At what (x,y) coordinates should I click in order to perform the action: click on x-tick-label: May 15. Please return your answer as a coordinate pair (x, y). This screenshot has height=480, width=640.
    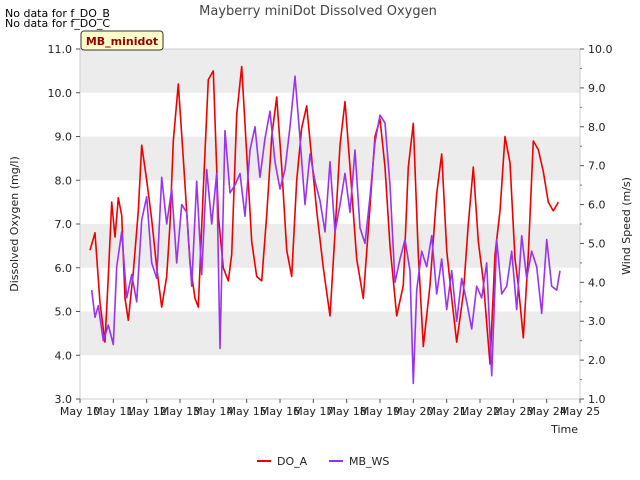
    Looking at the image, I should click on (247, 411).